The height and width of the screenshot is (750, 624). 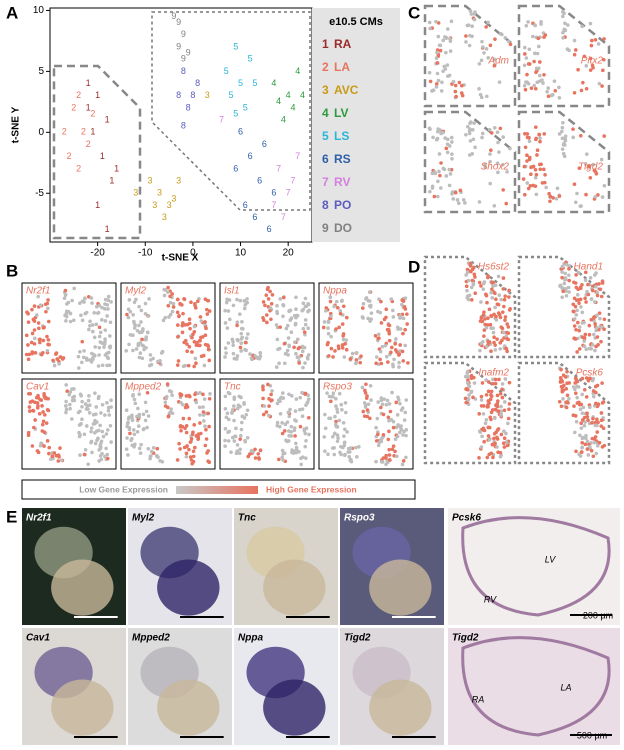 I want to click on point: 5, so click(x=250, y=59).